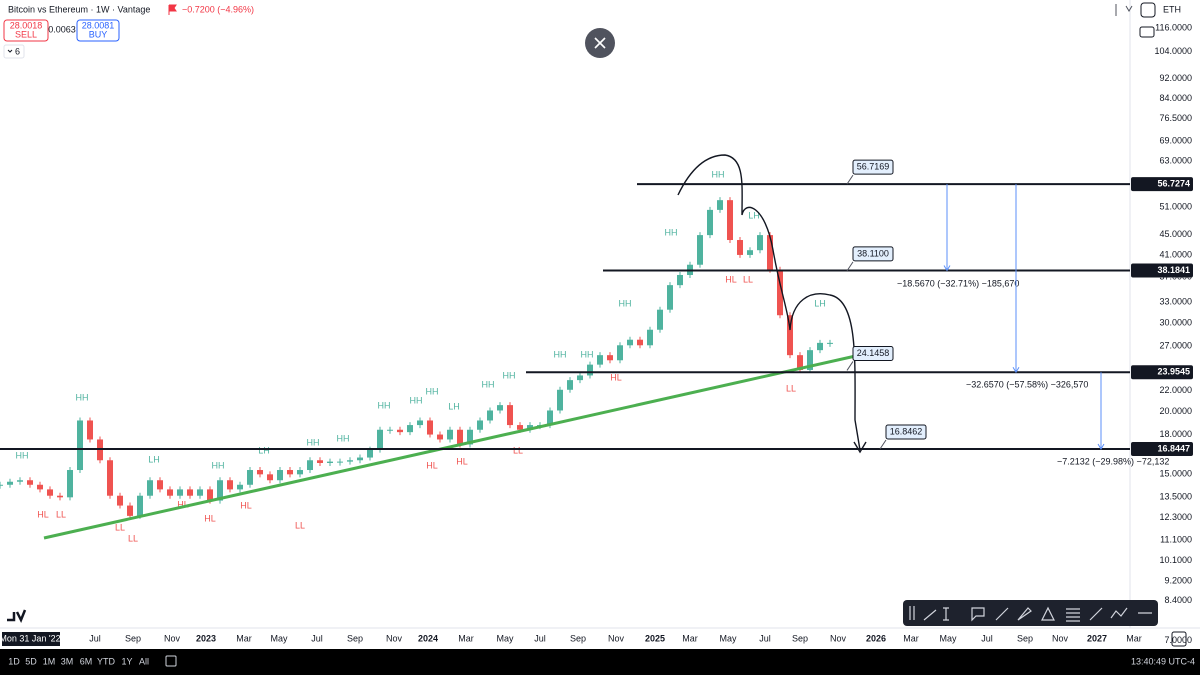 This screenshot has height=675, width=1200. Describe the element at coordinates (1163, 661) in the screenshot. I see `clock: 13:40:49 UTC-4` at that location.